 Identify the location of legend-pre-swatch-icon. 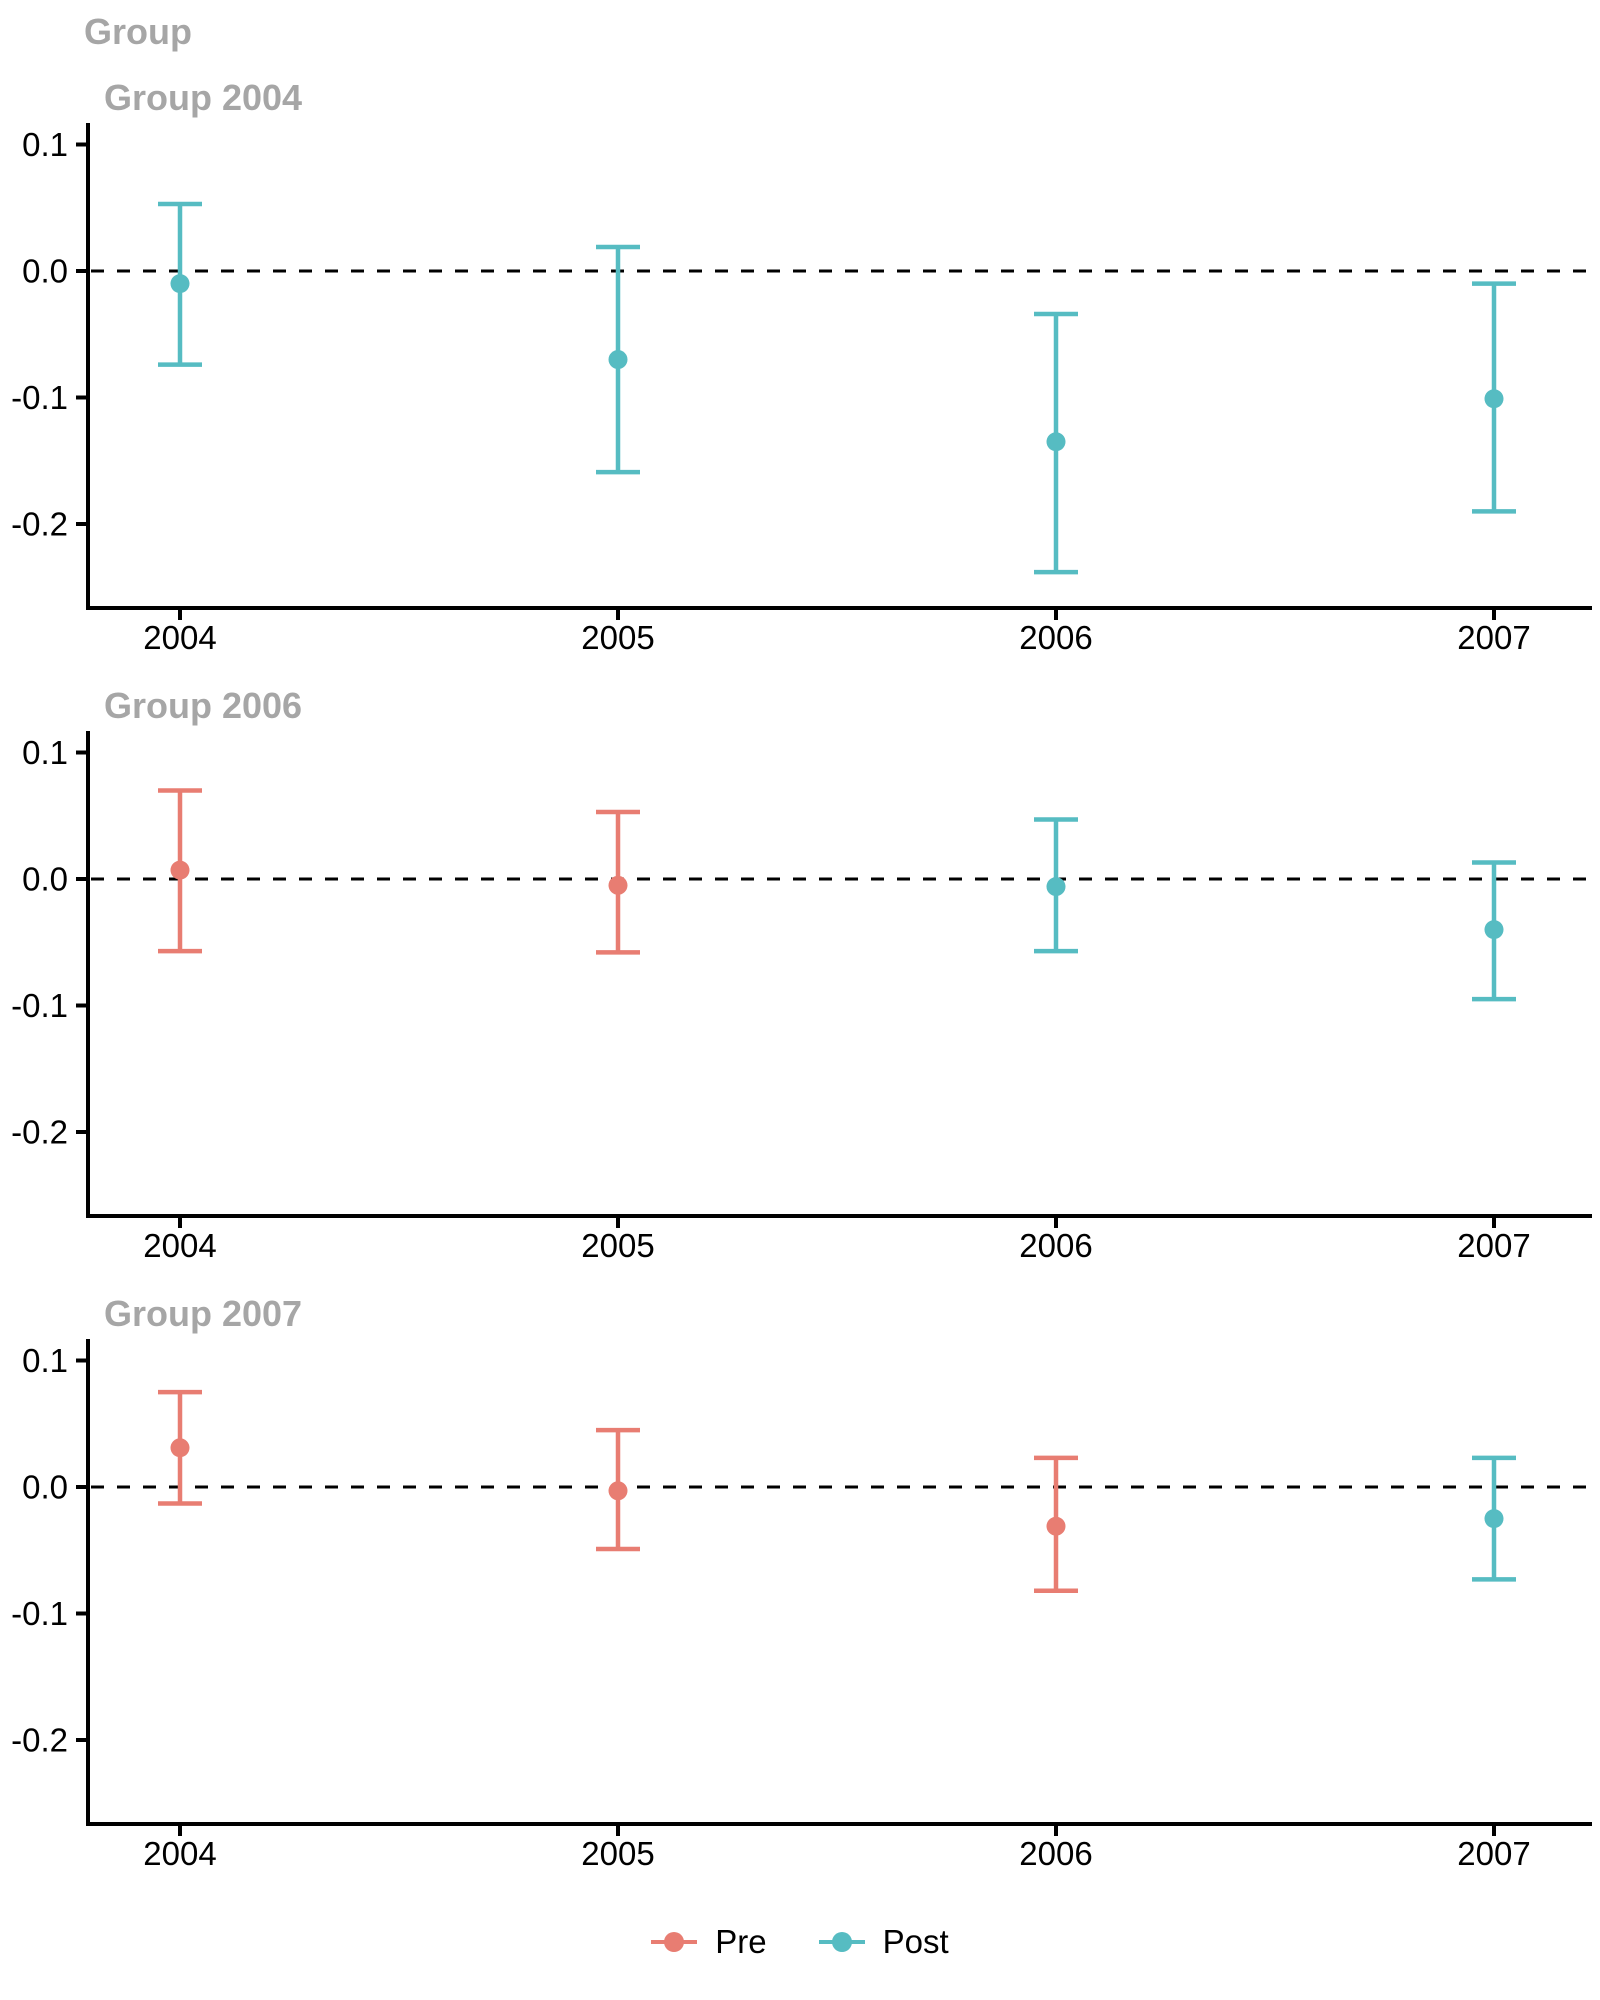
(674, 1942).